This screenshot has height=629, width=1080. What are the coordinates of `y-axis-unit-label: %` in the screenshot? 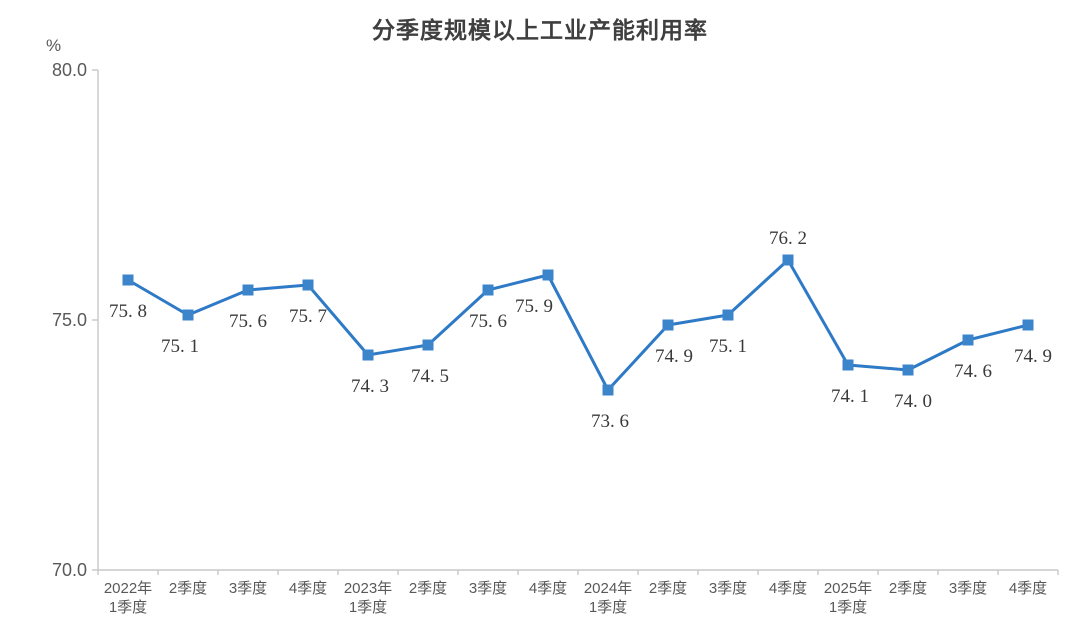 It's located at (54, 45).